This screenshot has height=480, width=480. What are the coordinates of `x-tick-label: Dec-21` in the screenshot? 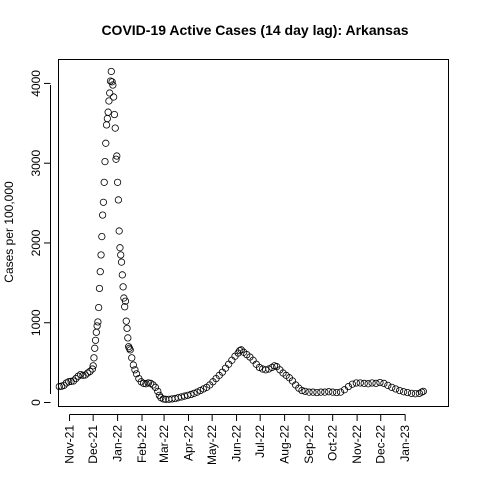 It's located at (93, 444).